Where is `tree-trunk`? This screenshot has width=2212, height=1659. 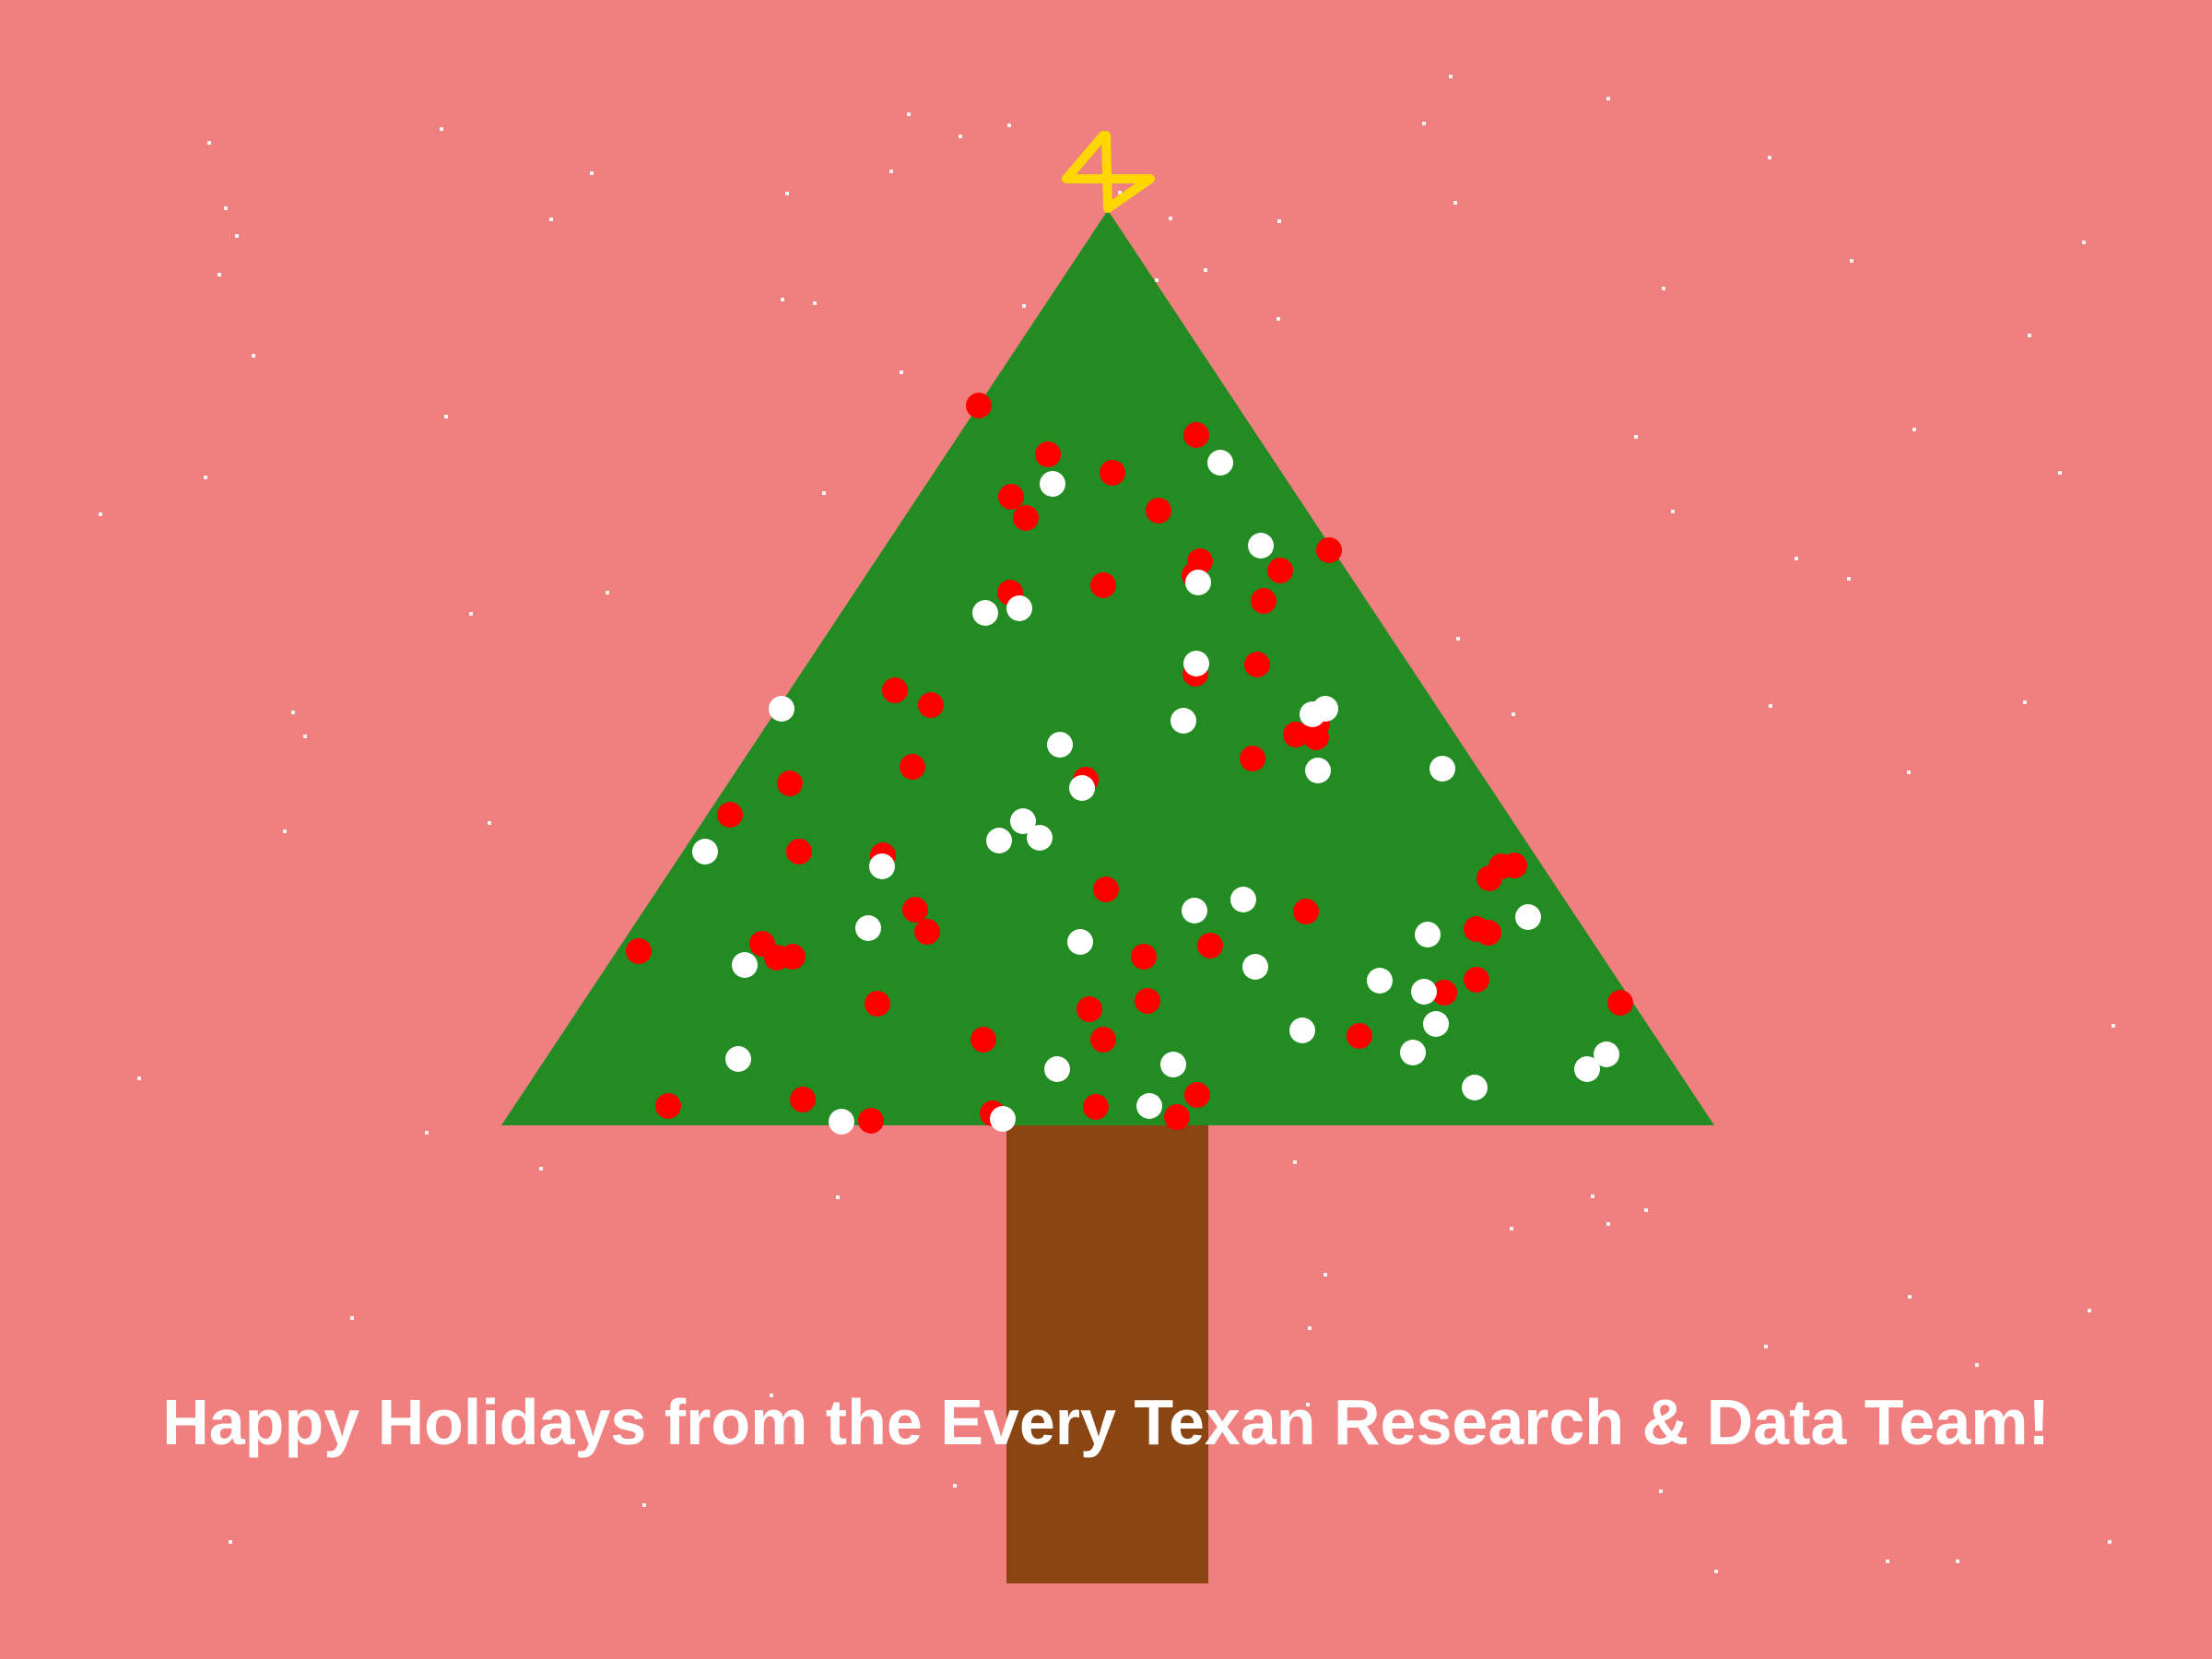
tree-trunk is located at coordinates (1107, 1353).